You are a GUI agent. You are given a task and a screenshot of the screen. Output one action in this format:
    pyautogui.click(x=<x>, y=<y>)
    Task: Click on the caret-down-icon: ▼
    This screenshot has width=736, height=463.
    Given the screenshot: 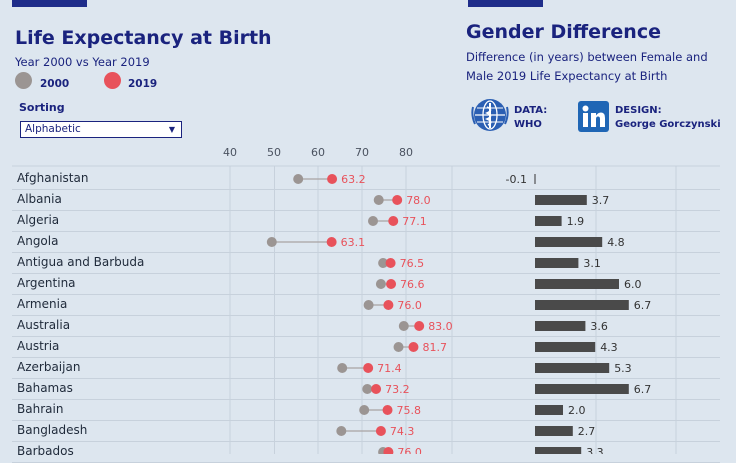 What is the action you would take?
    pyautogui.click(x=171, y=129)
    